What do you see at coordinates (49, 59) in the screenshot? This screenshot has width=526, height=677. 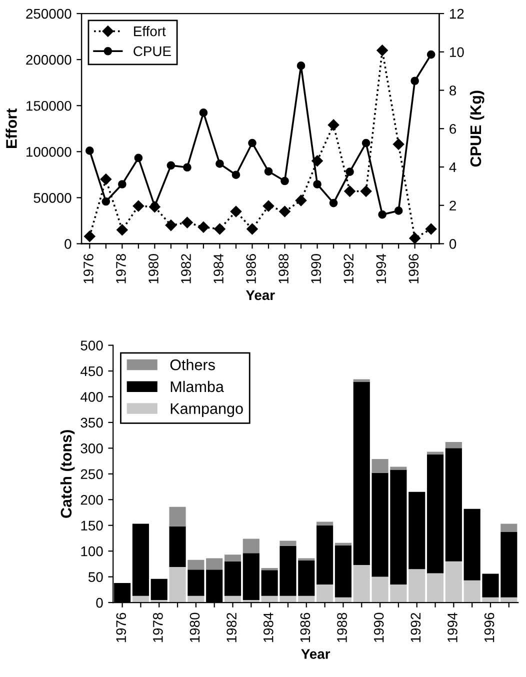 I see `y-tick-label: 200000` at bounding box center [49, 59].